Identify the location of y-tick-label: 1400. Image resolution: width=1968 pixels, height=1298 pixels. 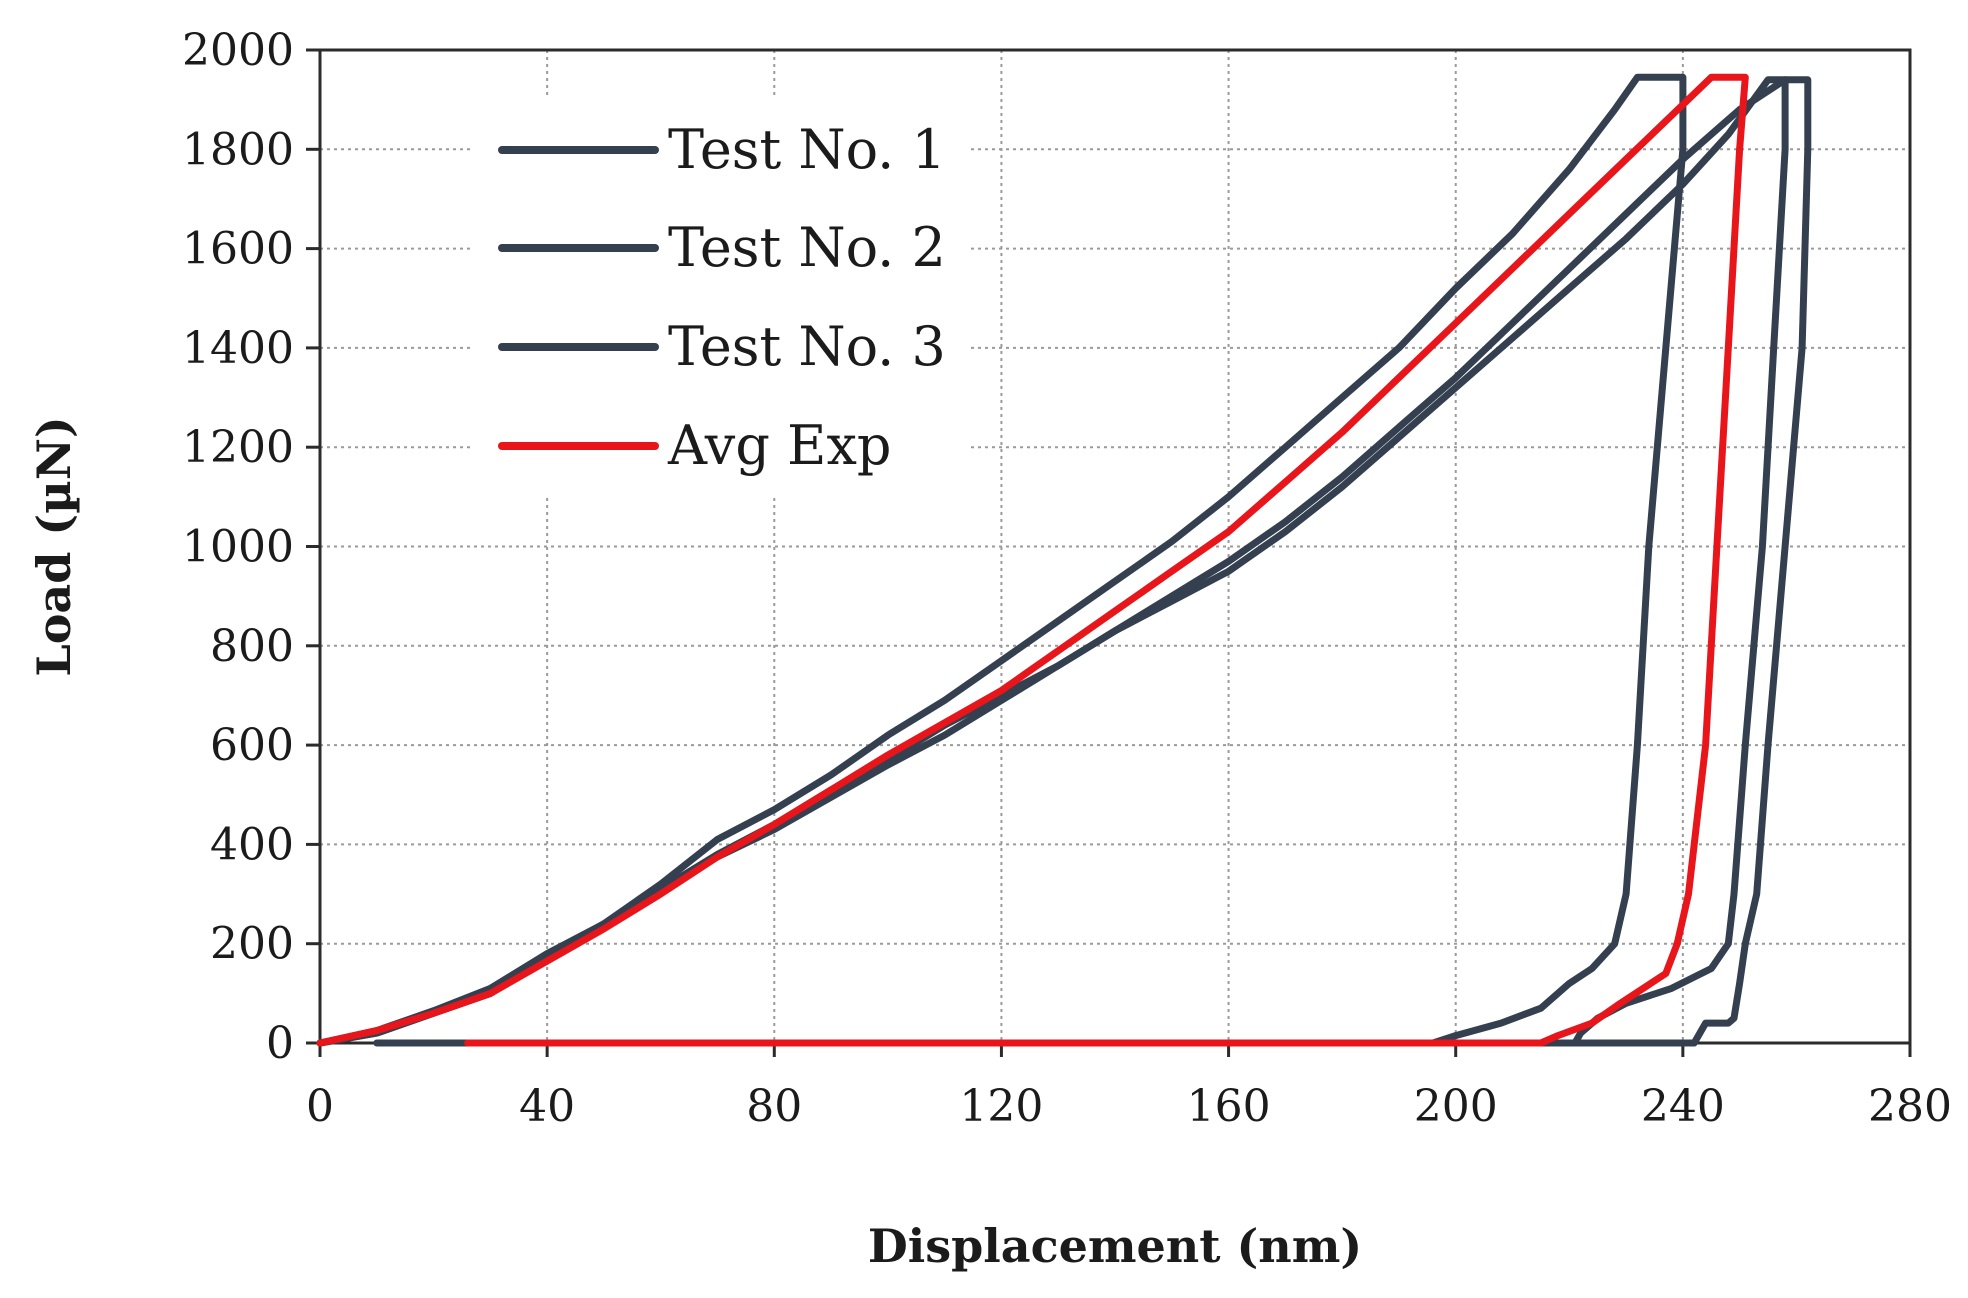
(238, 348).